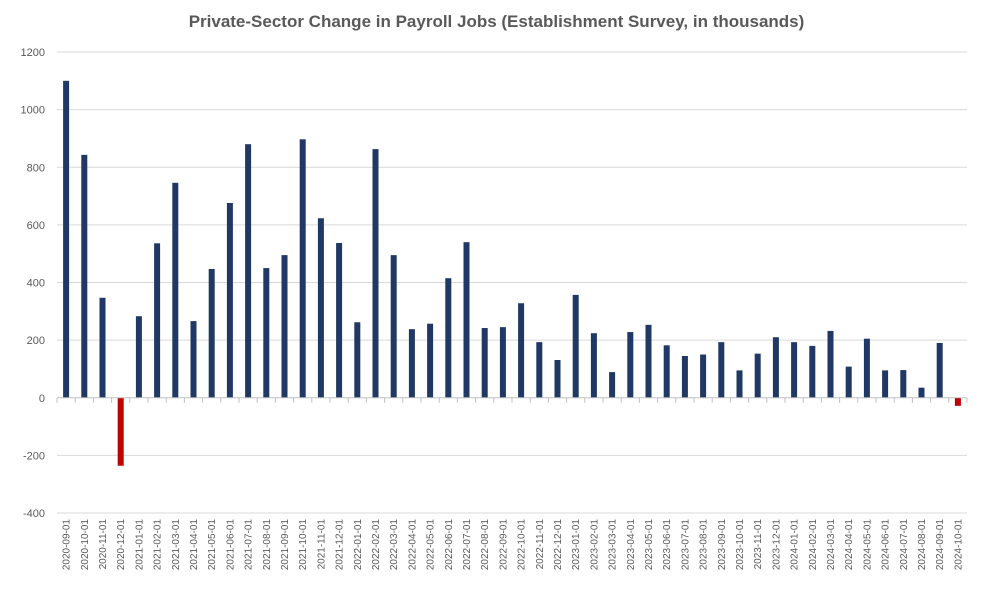 Image resolution: width=993 pixels, height=607 pixels. Describe the element at coordinates (376, 545) in the screenshot. I see `x-tick-label: 2022-02-01` at that location.